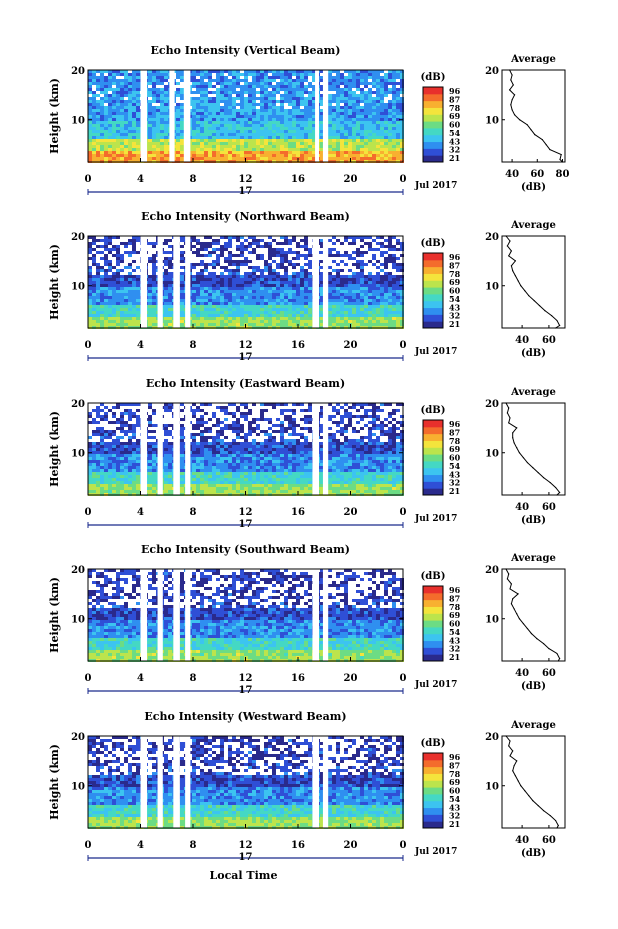  What do you see at coordinates (455, 141) in the screenshot?
I see `colorbar-tick-label: 43` at bounding box center [455, 141].